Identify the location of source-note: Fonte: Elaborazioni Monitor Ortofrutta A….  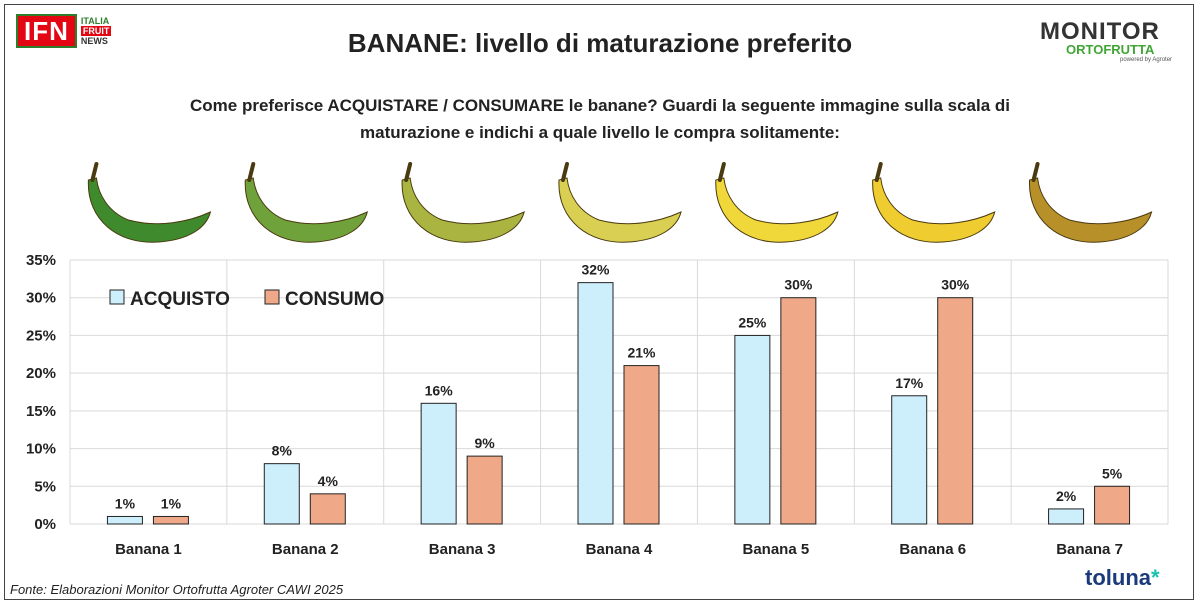
(177, 589).